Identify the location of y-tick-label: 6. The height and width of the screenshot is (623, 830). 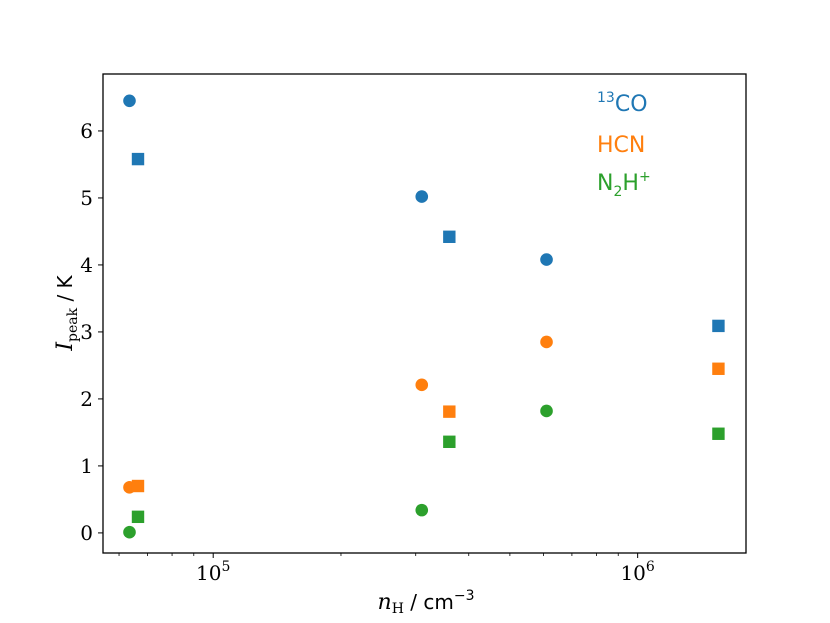
(86, 131).